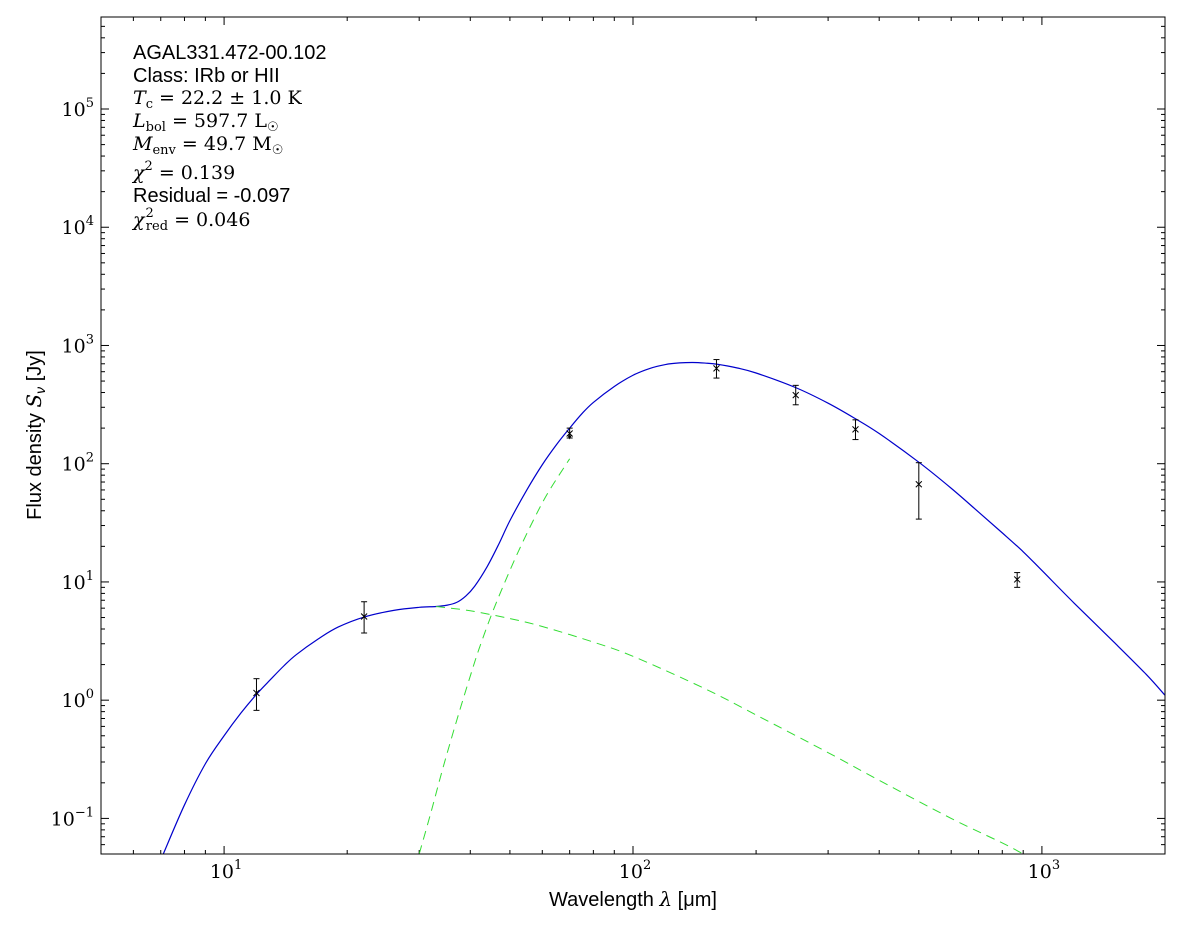 This screenshot has height=933, width=1200. I want to click on y-tick-label: 10⁰, so click(78, 699).